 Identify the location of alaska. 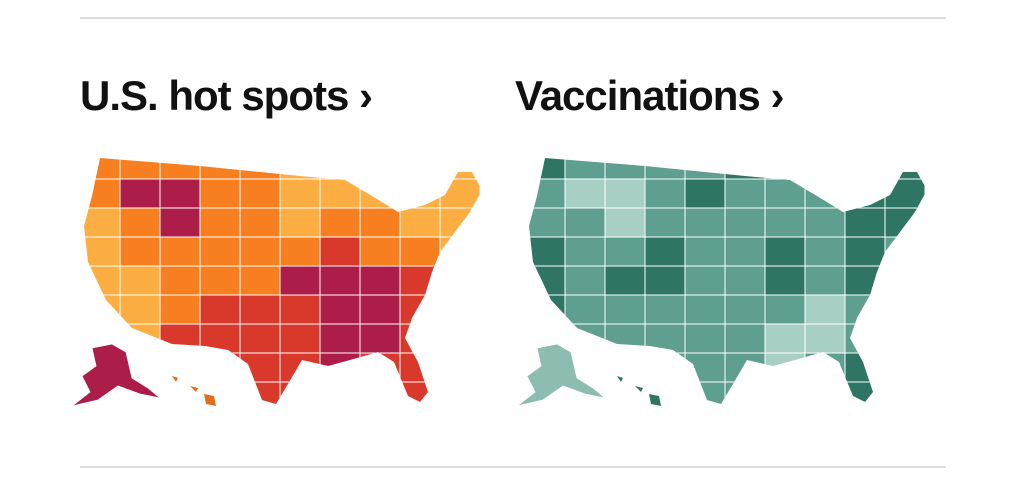
(561, 375).